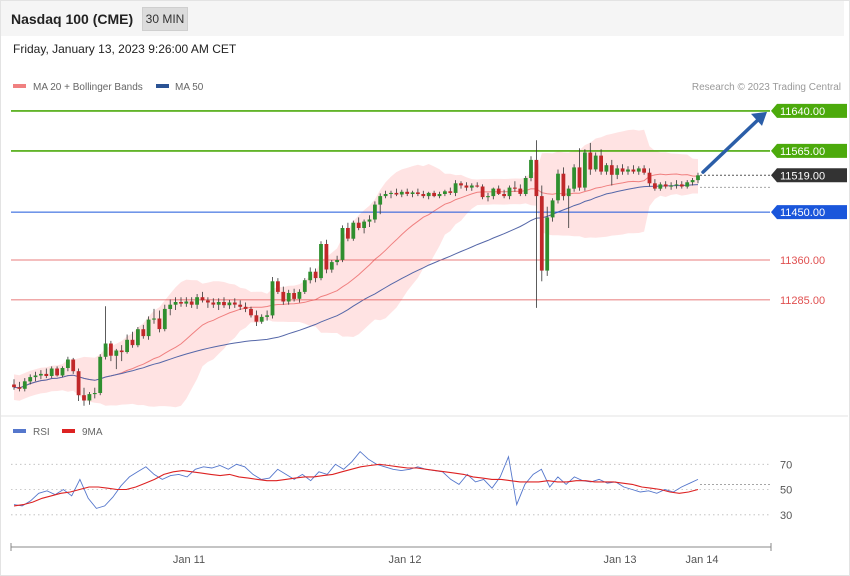  What do you see at coordinates (72, 19) in the screenshot?
I see `instrument-title: Nasdaq 100 (CME)` at bounding box center [72, 19].